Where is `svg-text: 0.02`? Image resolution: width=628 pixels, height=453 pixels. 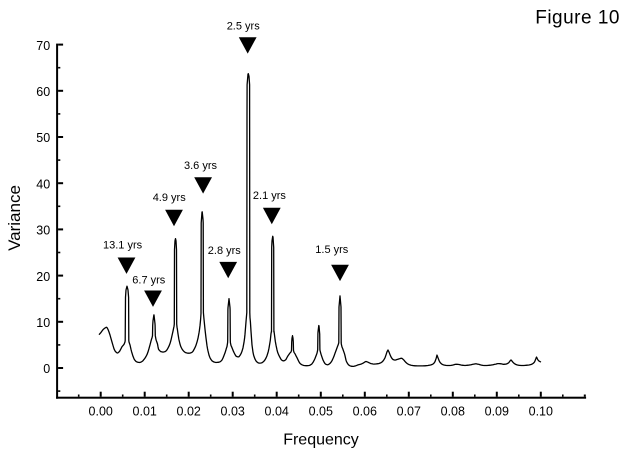 svg-text: 0.02 is located at coordinates (189, 412).